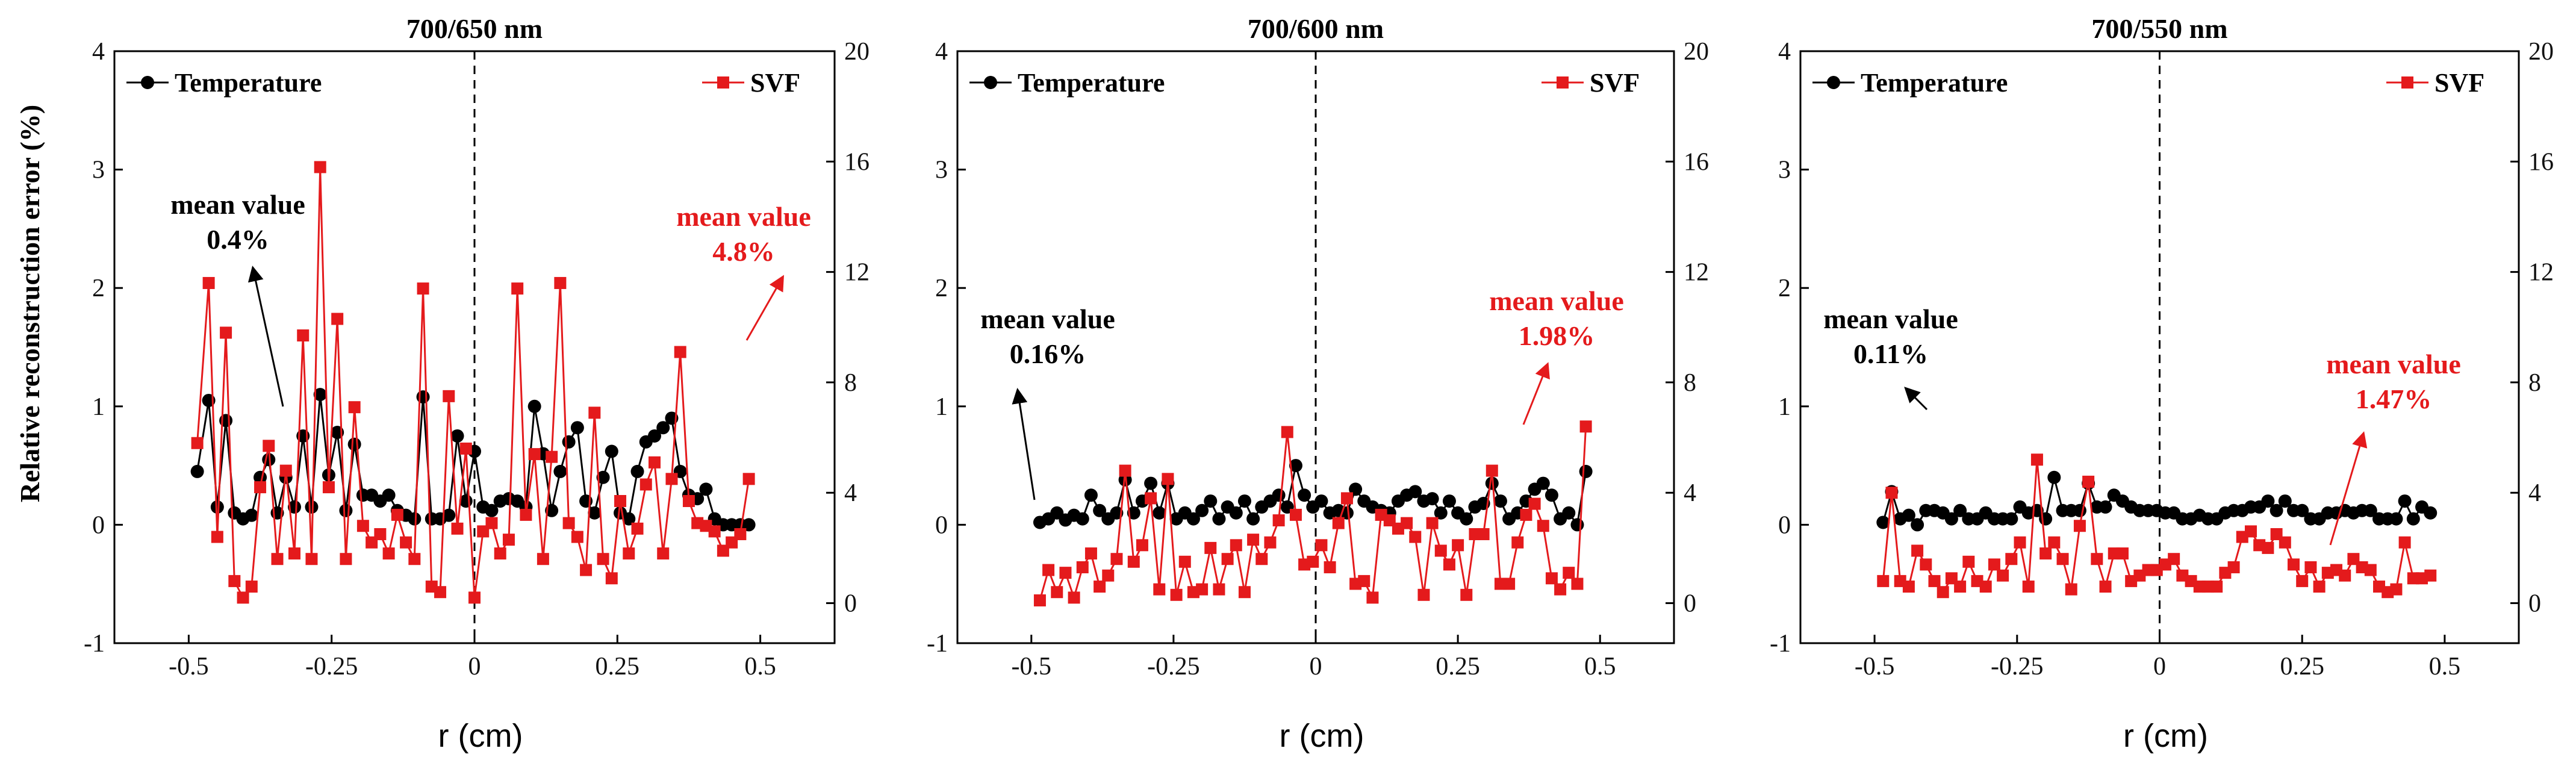 The height and width of the screenshot is (763, 2576). What do you see at coordinates (1696, 273) in the screenshot?
I see `y2-tick-label: 12` at bounding box center [1696, 273].